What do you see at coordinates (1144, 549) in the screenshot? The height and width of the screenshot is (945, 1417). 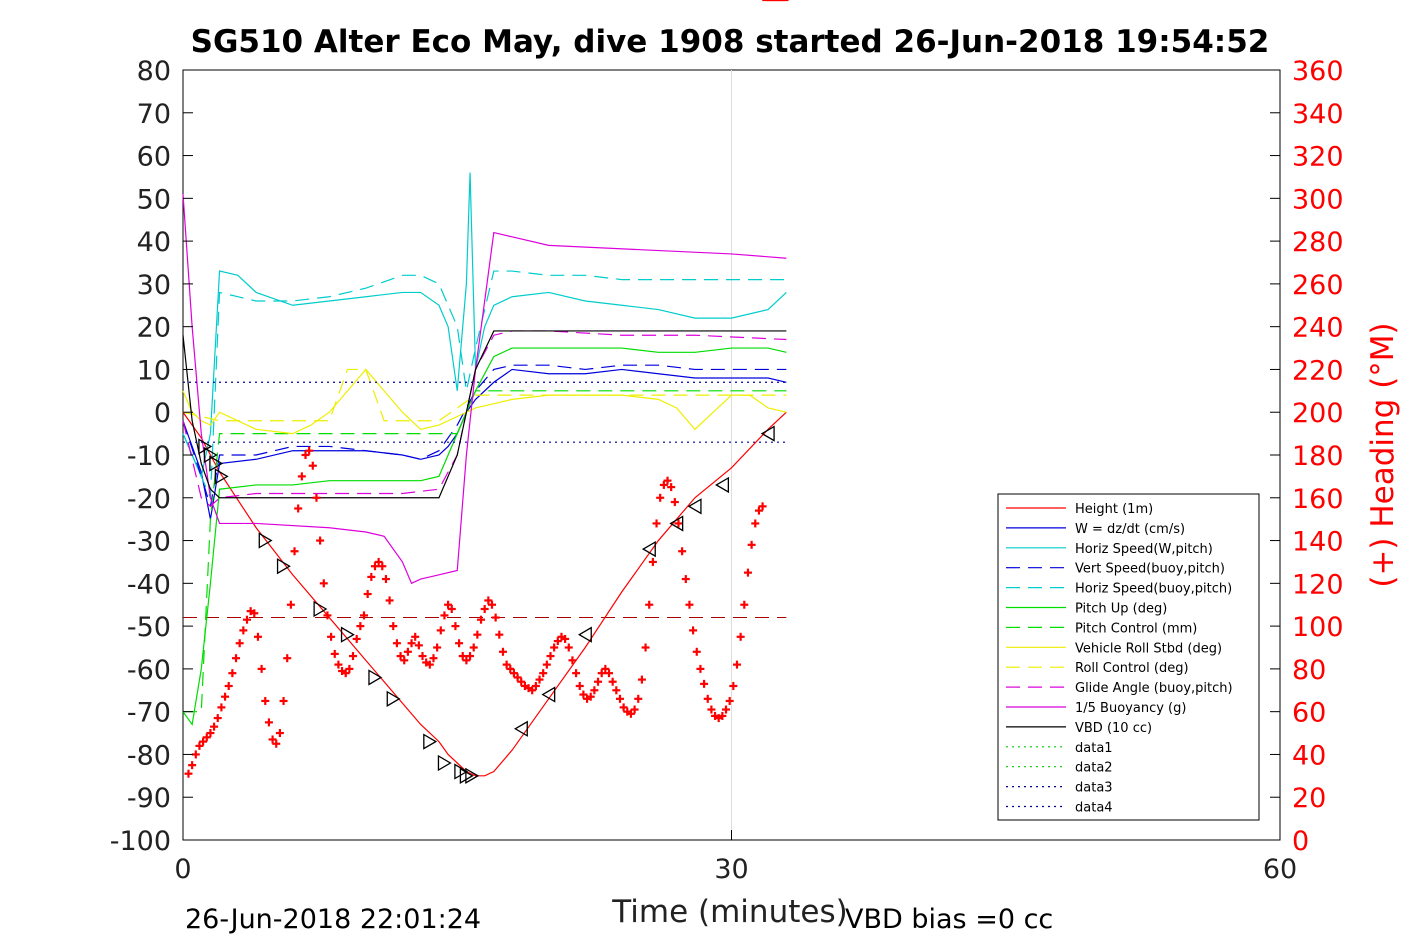 I see `legend-label: Horiz Speed(W,pitch)` at bounding box center [1144, 549].